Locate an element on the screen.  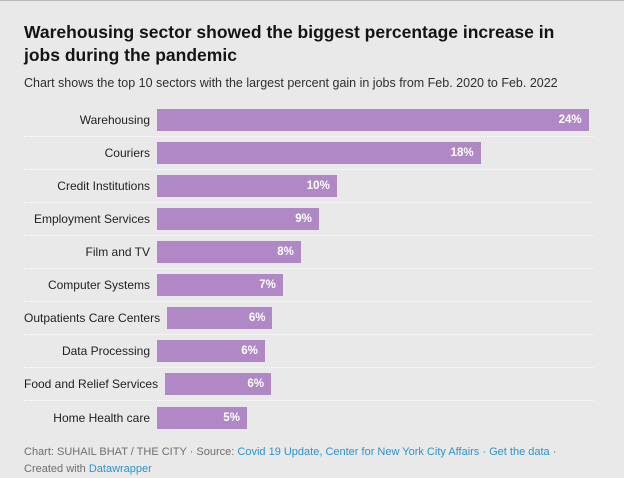
bar-track: 18% is located at coordinates (375, 153).